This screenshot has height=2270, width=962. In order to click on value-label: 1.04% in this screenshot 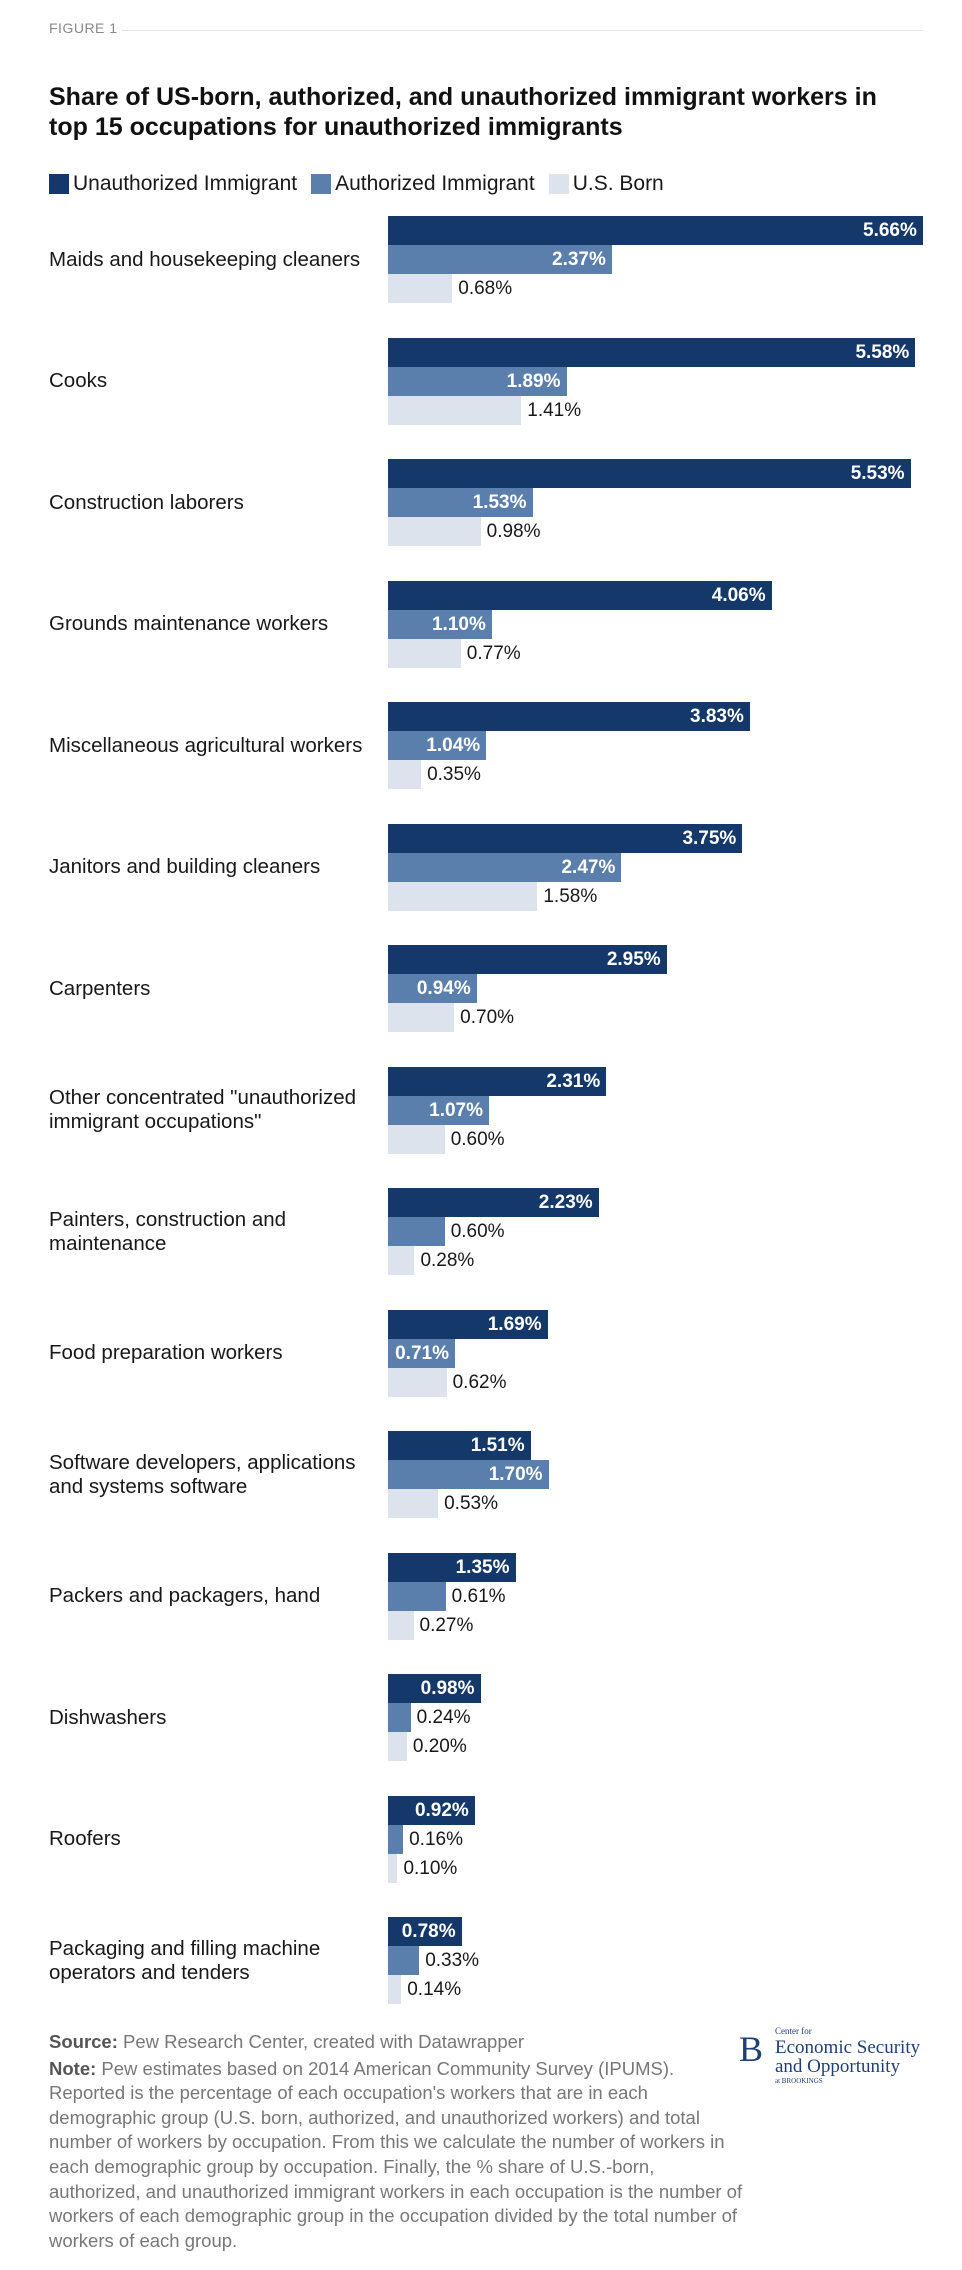, I will do `click(453, 745)`.